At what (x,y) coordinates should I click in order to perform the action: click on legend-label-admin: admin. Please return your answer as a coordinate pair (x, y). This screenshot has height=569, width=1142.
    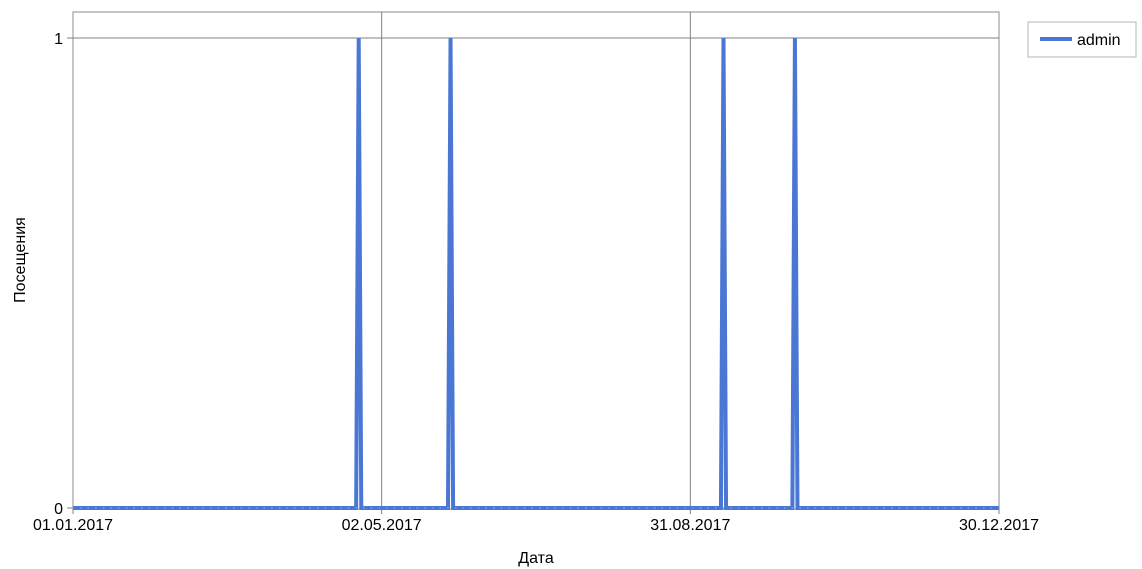
    Looking at the image, I should click on (1099, 40).